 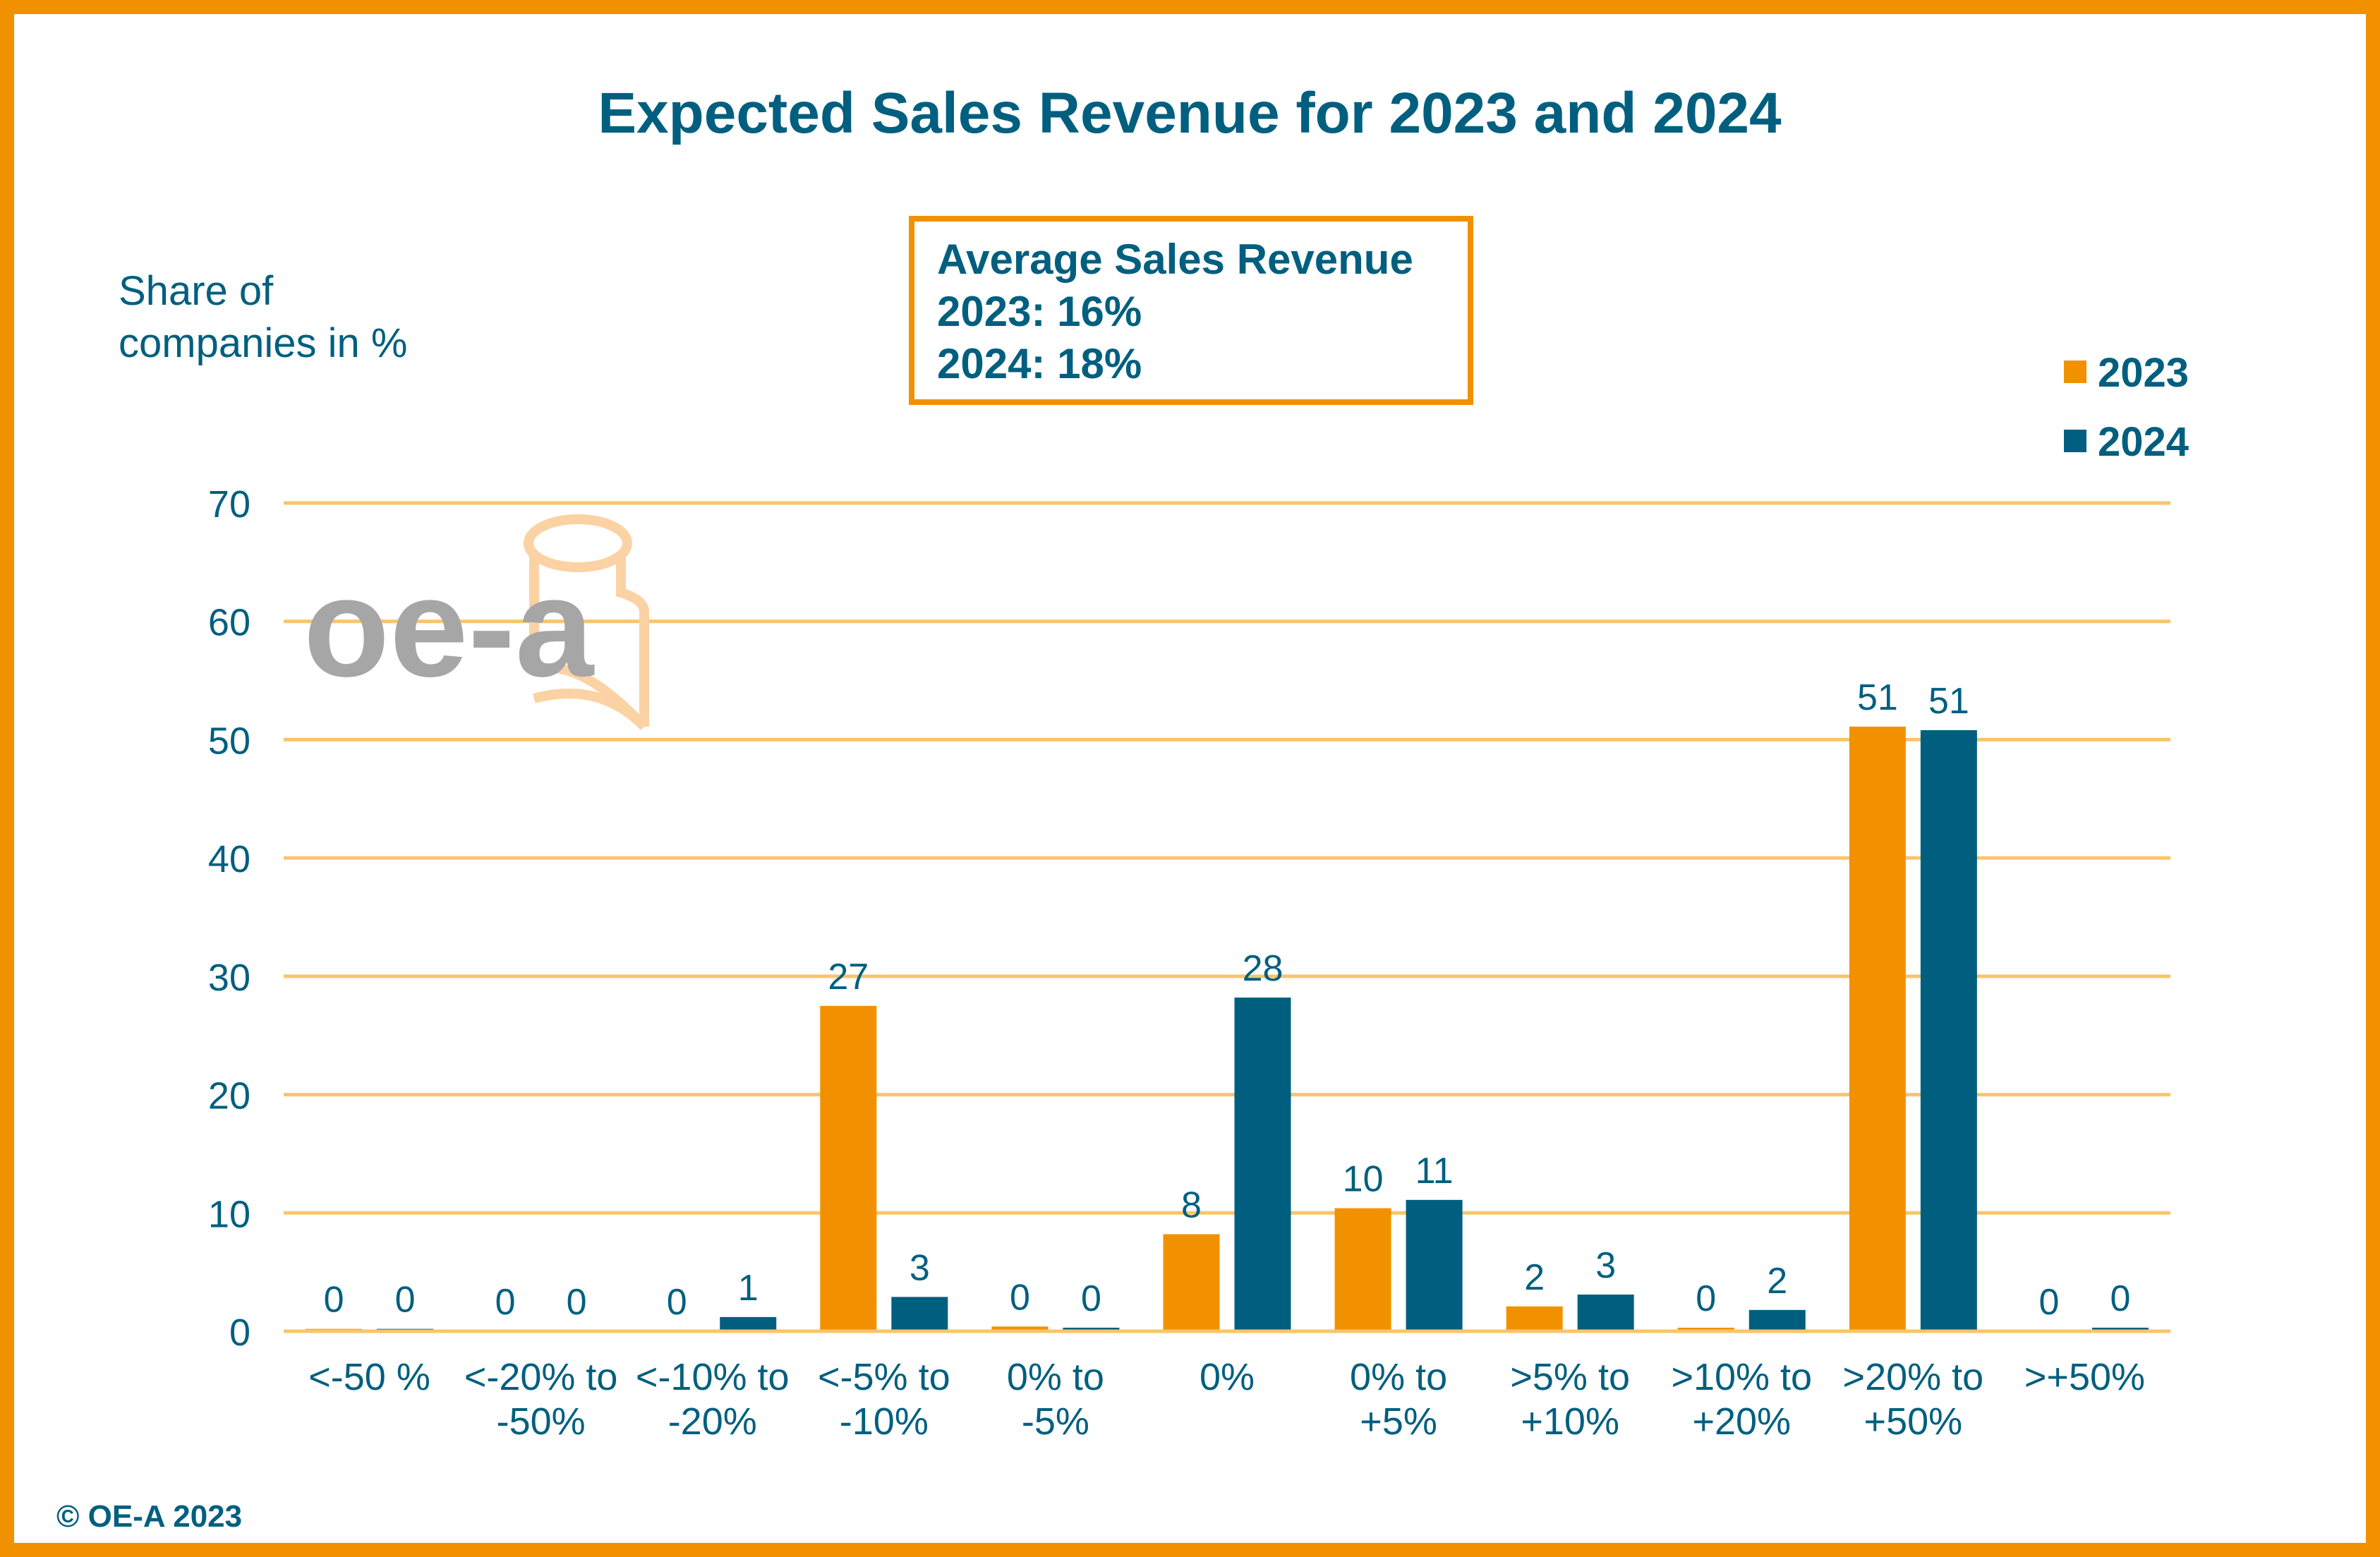 What do you see at coordinates (713, 1421) in the screenshot?
I see `category-label: -20%` at bounding box center [713, 1421].